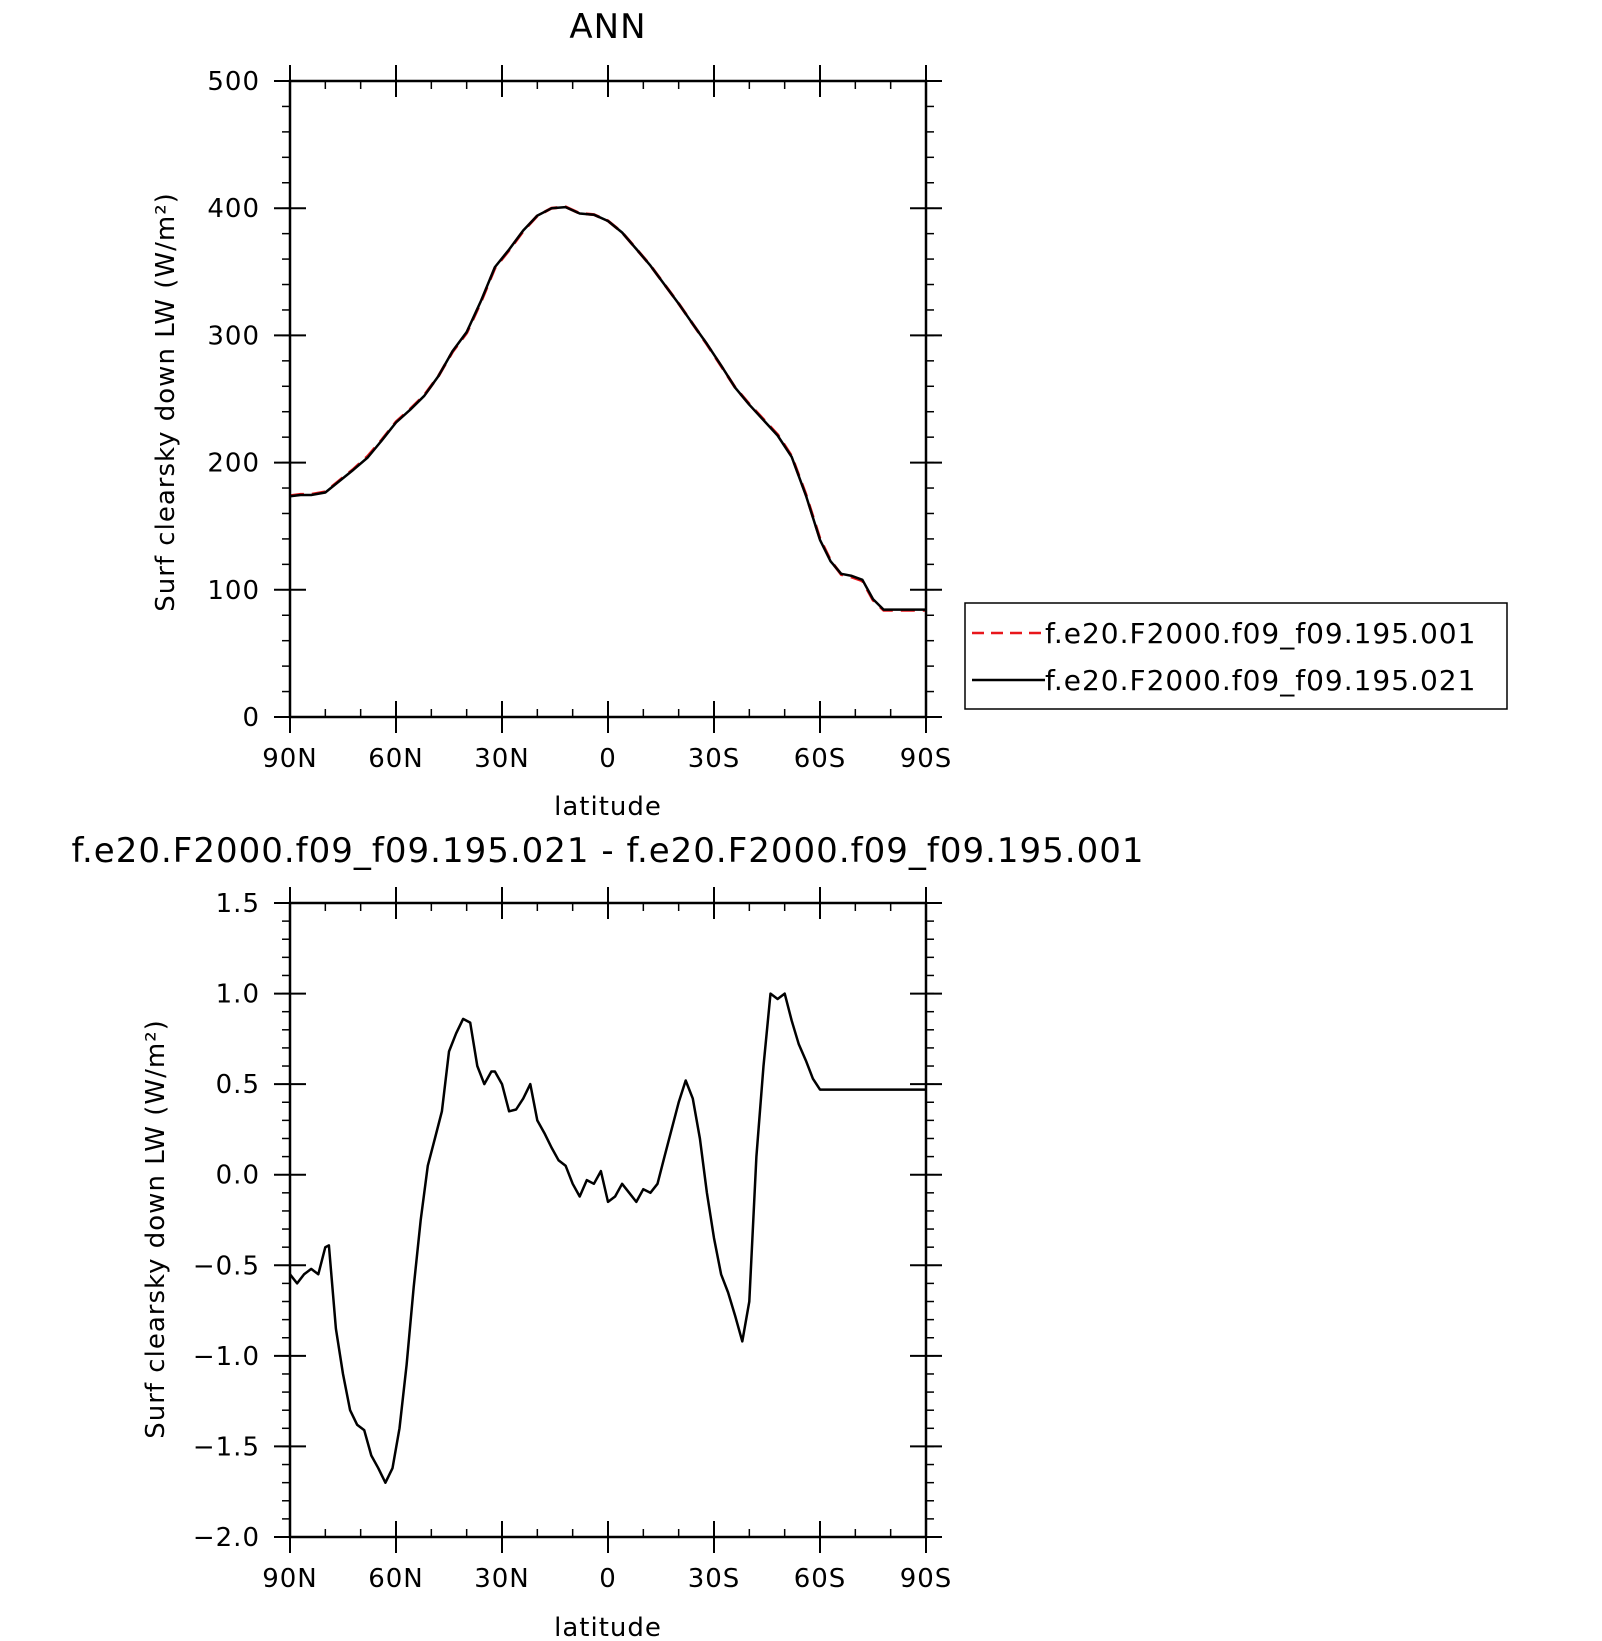 This screenshot has width=1602, height=1641. What do you see at coordinates (226, 1266) in the screenshot?
I see `y-tick-label: −0.5` at bounding box center [226, 1266].